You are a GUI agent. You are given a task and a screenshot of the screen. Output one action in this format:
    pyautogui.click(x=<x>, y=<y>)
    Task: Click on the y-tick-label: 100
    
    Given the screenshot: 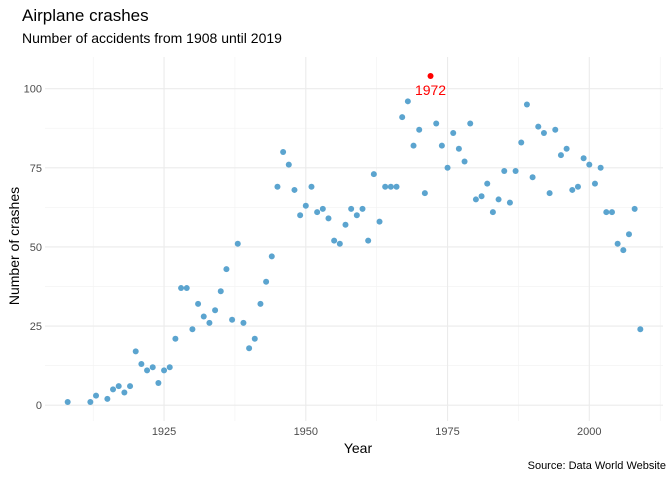 What is the action you would take?
    pyautogui.click(x=33, y=90)
    